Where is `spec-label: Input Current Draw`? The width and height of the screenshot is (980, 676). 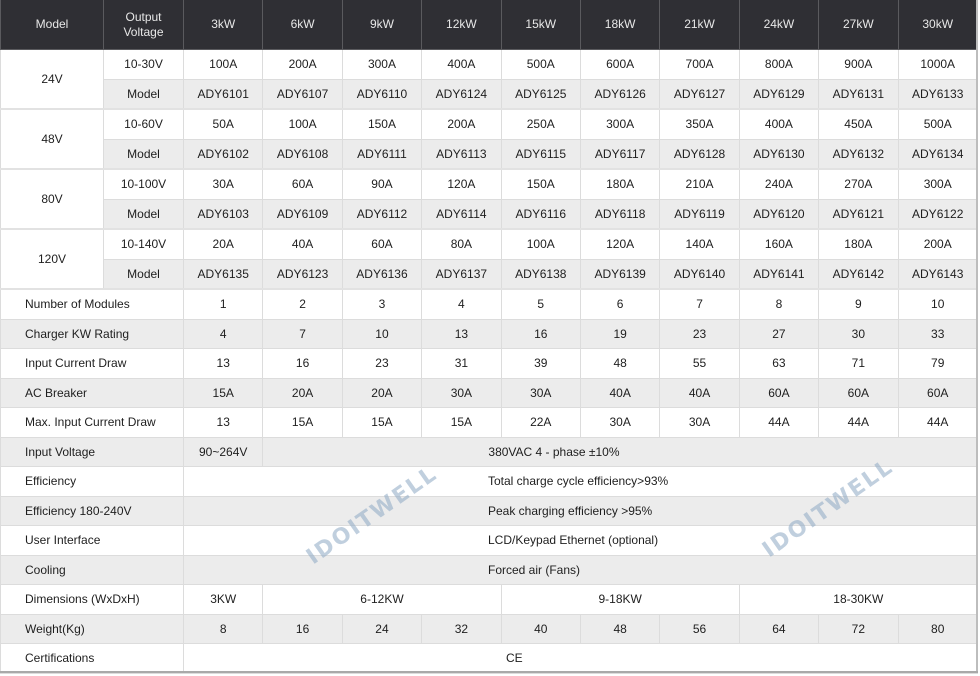
spec-label: Input Current Draw is located at coordinates (92, 363).